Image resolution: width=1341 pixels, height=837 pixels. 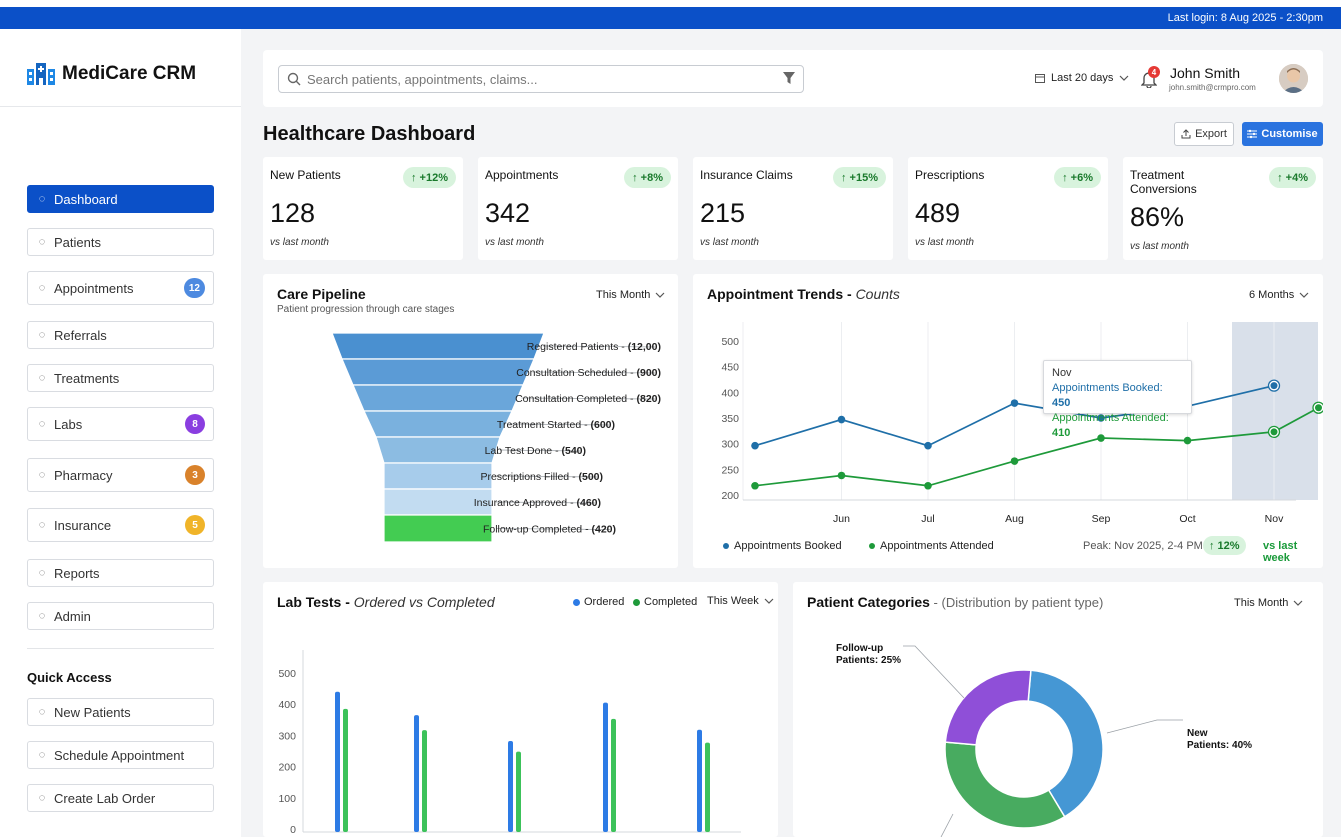 I want to click on x-tick-label: Sep, so click(x=1101, y=519).